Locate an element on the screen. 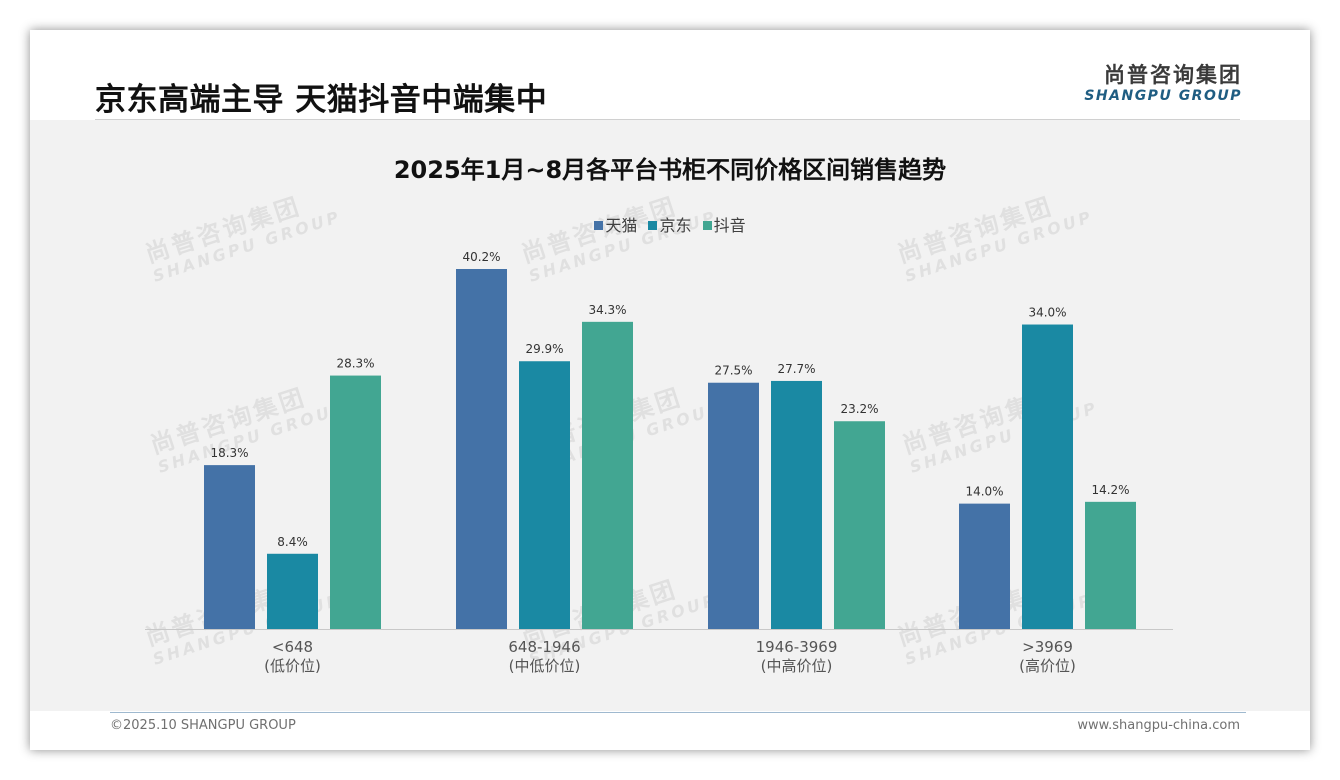 The width and height of the screenshot is (1340, 780). footer-website: www.shangpu-china.com is located at coordinates (1158, 725).